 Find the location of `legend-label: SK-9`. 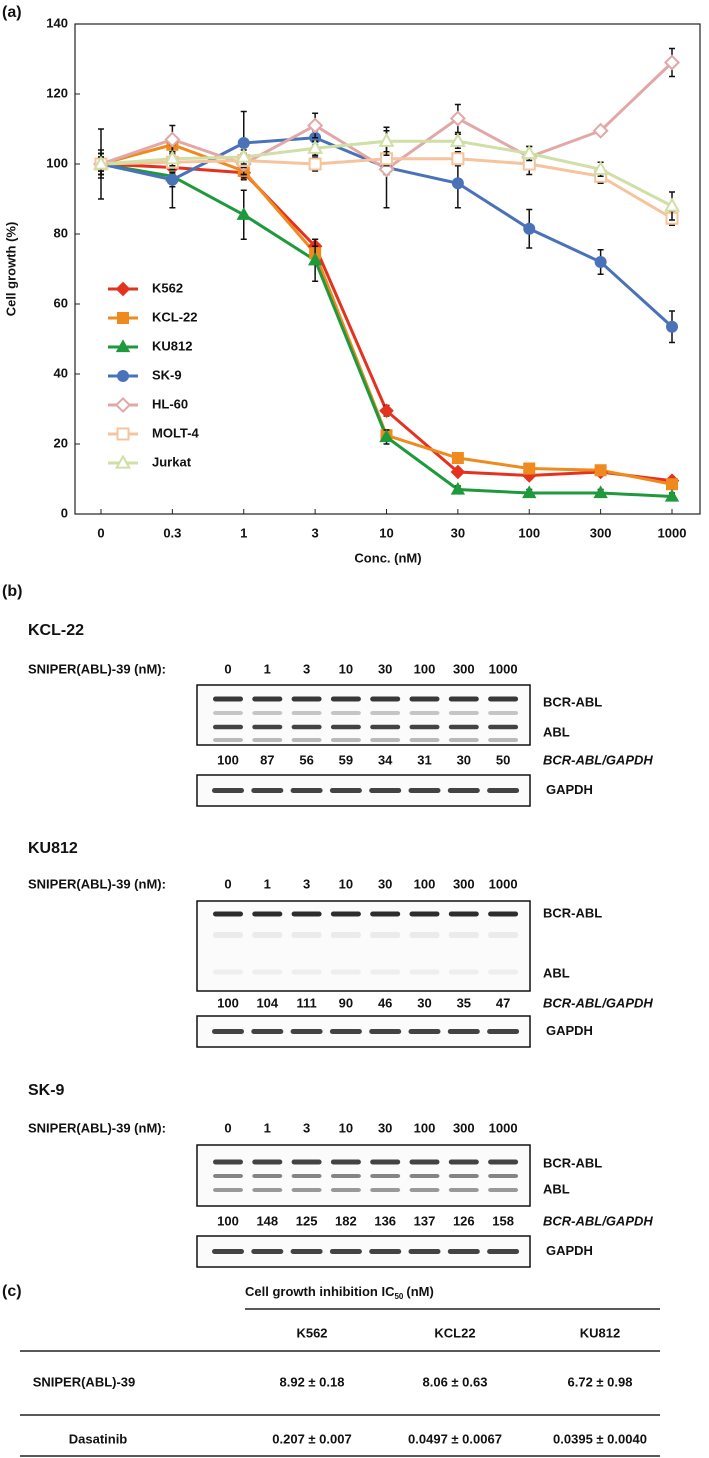

legend-label: SK-9 is located at coordinates (167, 374).